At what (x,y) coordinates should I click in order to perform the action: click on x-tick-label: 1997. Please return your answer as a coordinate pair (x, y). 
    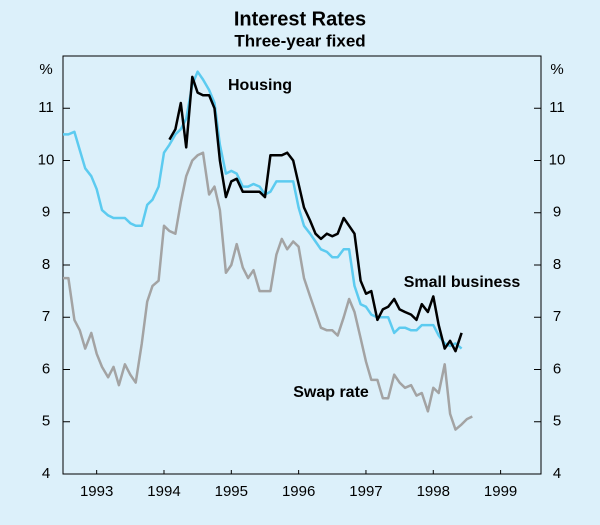
    Looking at the image, I should click on (365, 491).